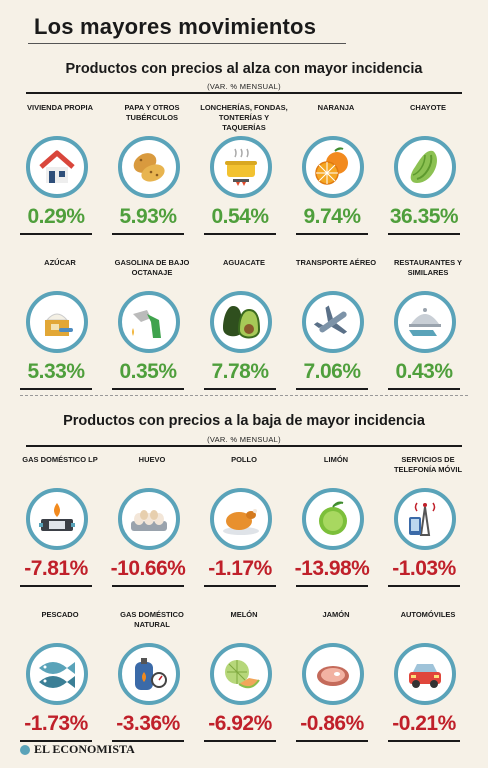  I want to click on down-item-gas-natural: GAS DOMÉSTICO NATURAL -3.36%, so click(152, 687).